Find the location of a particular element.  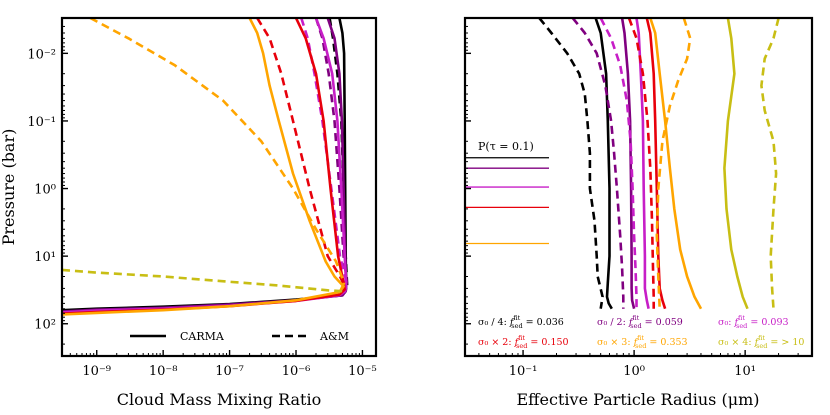

left-y-tick-label-1: 10⁻¹ is located at coordinates (41, 122).